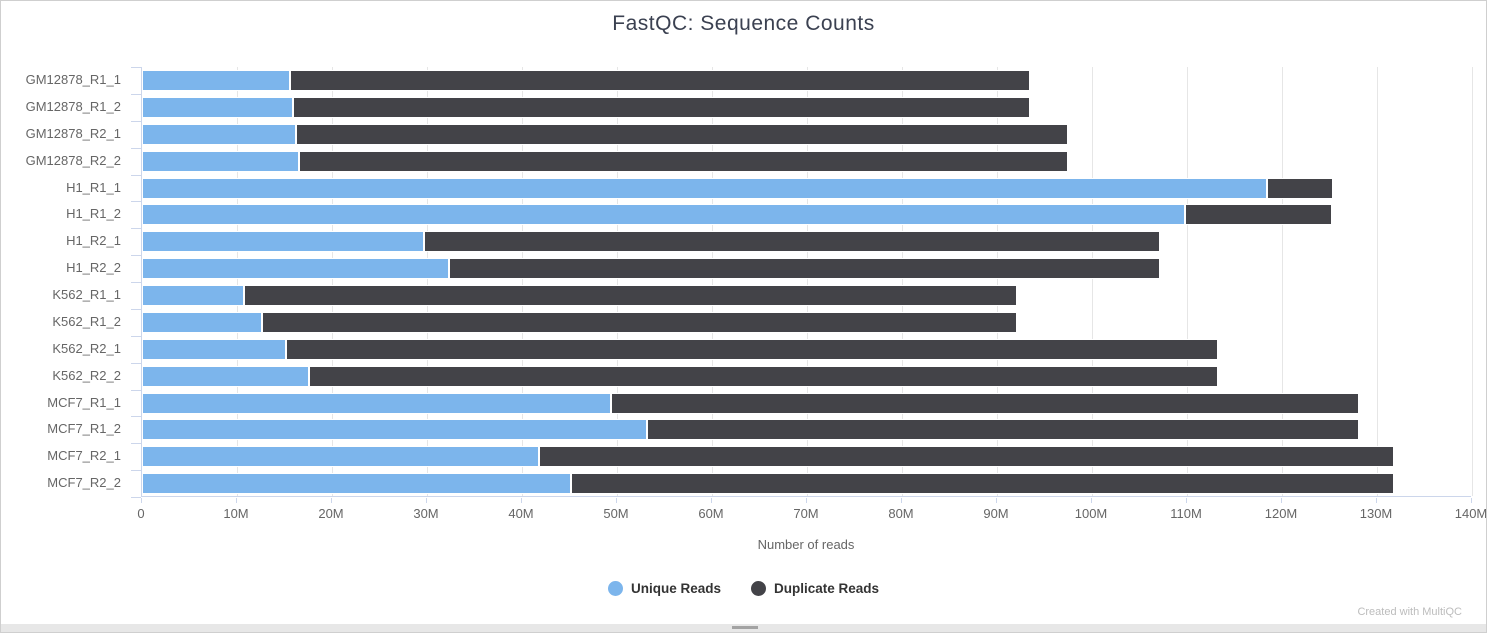 This screenshot has height=633, width=1487. What do you see at coordinates (86, 348) in the screenshot?
I see `category-label: K562_R2_1` at bounding box center [86, 348].